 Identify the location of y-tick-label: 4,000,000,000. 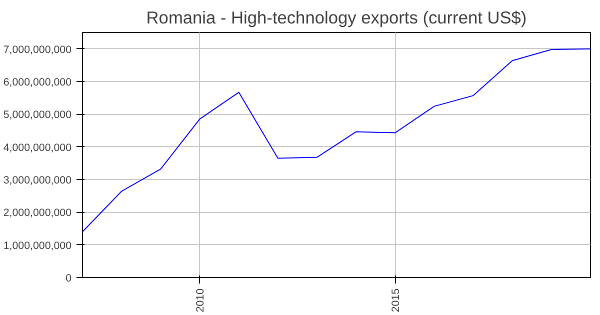
(37, 148).